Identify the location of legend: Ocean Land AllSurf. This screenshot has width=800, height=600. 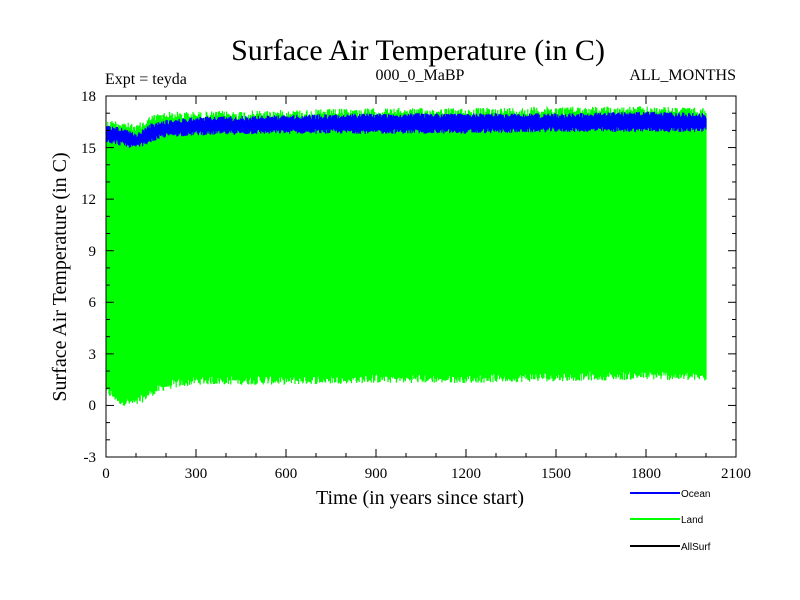
(670, 521).